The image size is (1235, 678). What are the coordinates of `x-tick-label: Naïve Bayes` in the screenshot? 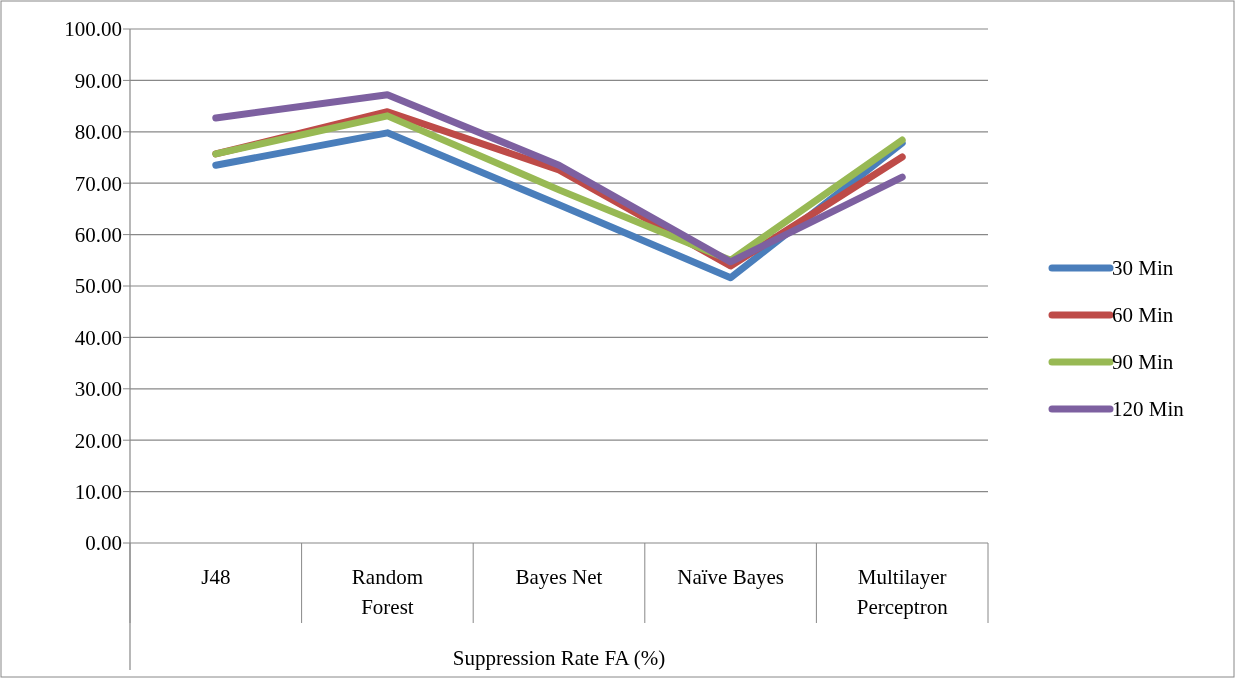 It's located at (730, 577).